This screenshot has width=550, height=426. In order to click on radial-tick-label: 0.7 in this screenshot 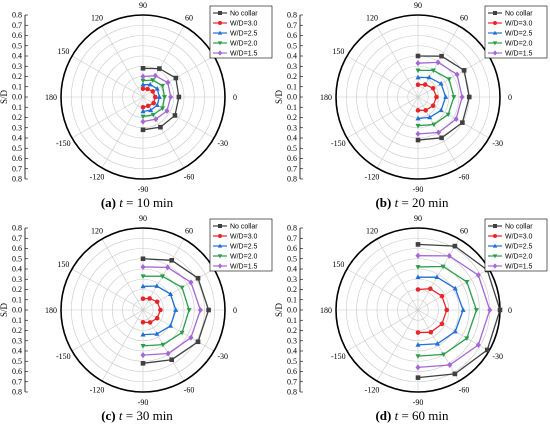, I will do `click(17, 25)`.